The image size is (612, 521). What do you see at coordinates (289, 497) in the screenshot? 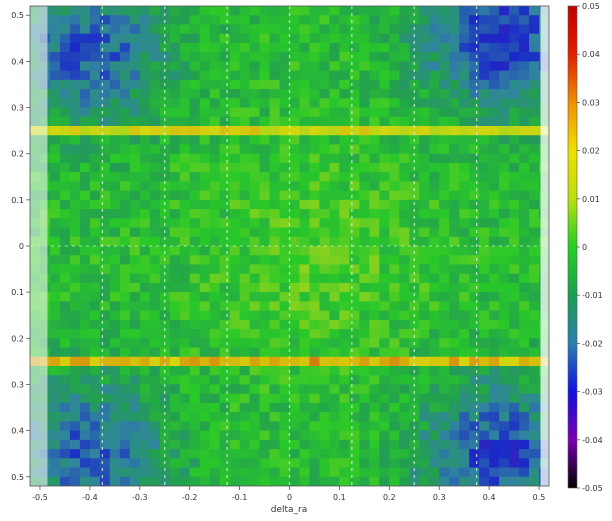
I see `x-tick-label: 0` at bounding box center [289, 497].